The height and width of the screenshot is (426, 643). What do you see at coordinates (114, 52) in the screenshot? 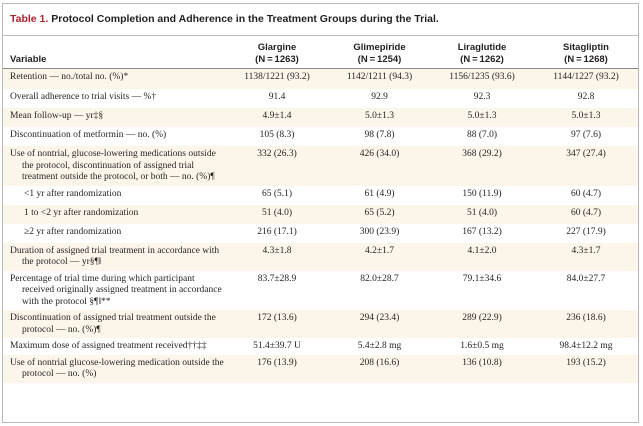
I see `variable-header: Variable` at bounding box center [114, 52].